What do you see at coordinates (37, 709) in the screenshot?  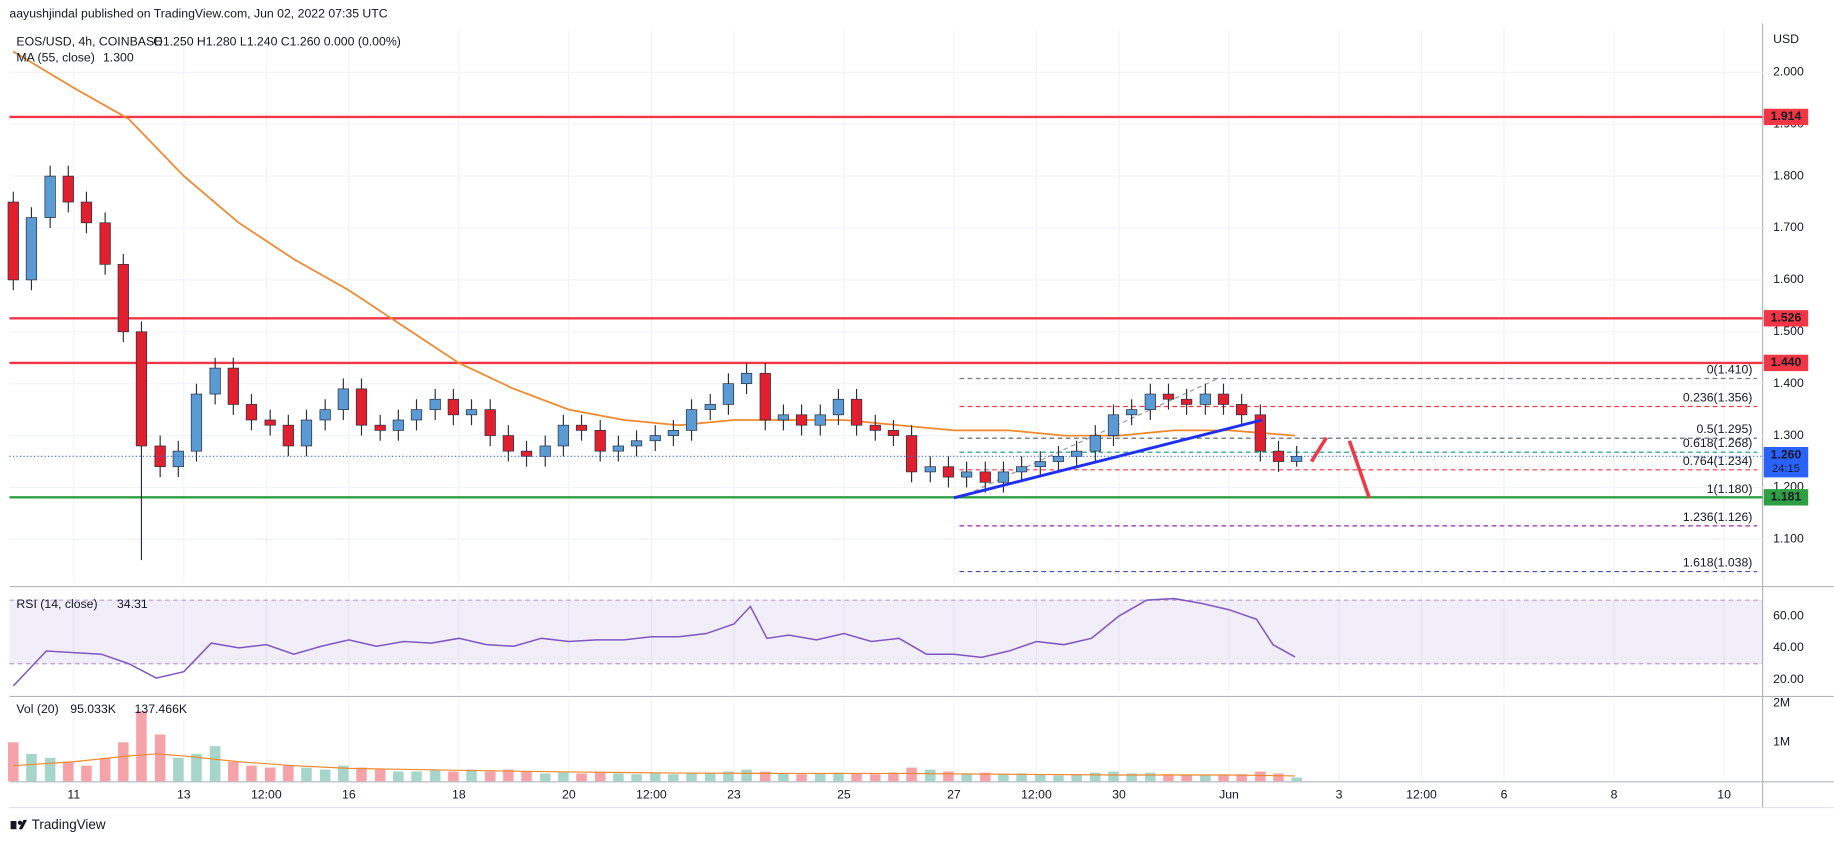 I see `vol-title: Vol (20)` at bounding box center [37, 709].